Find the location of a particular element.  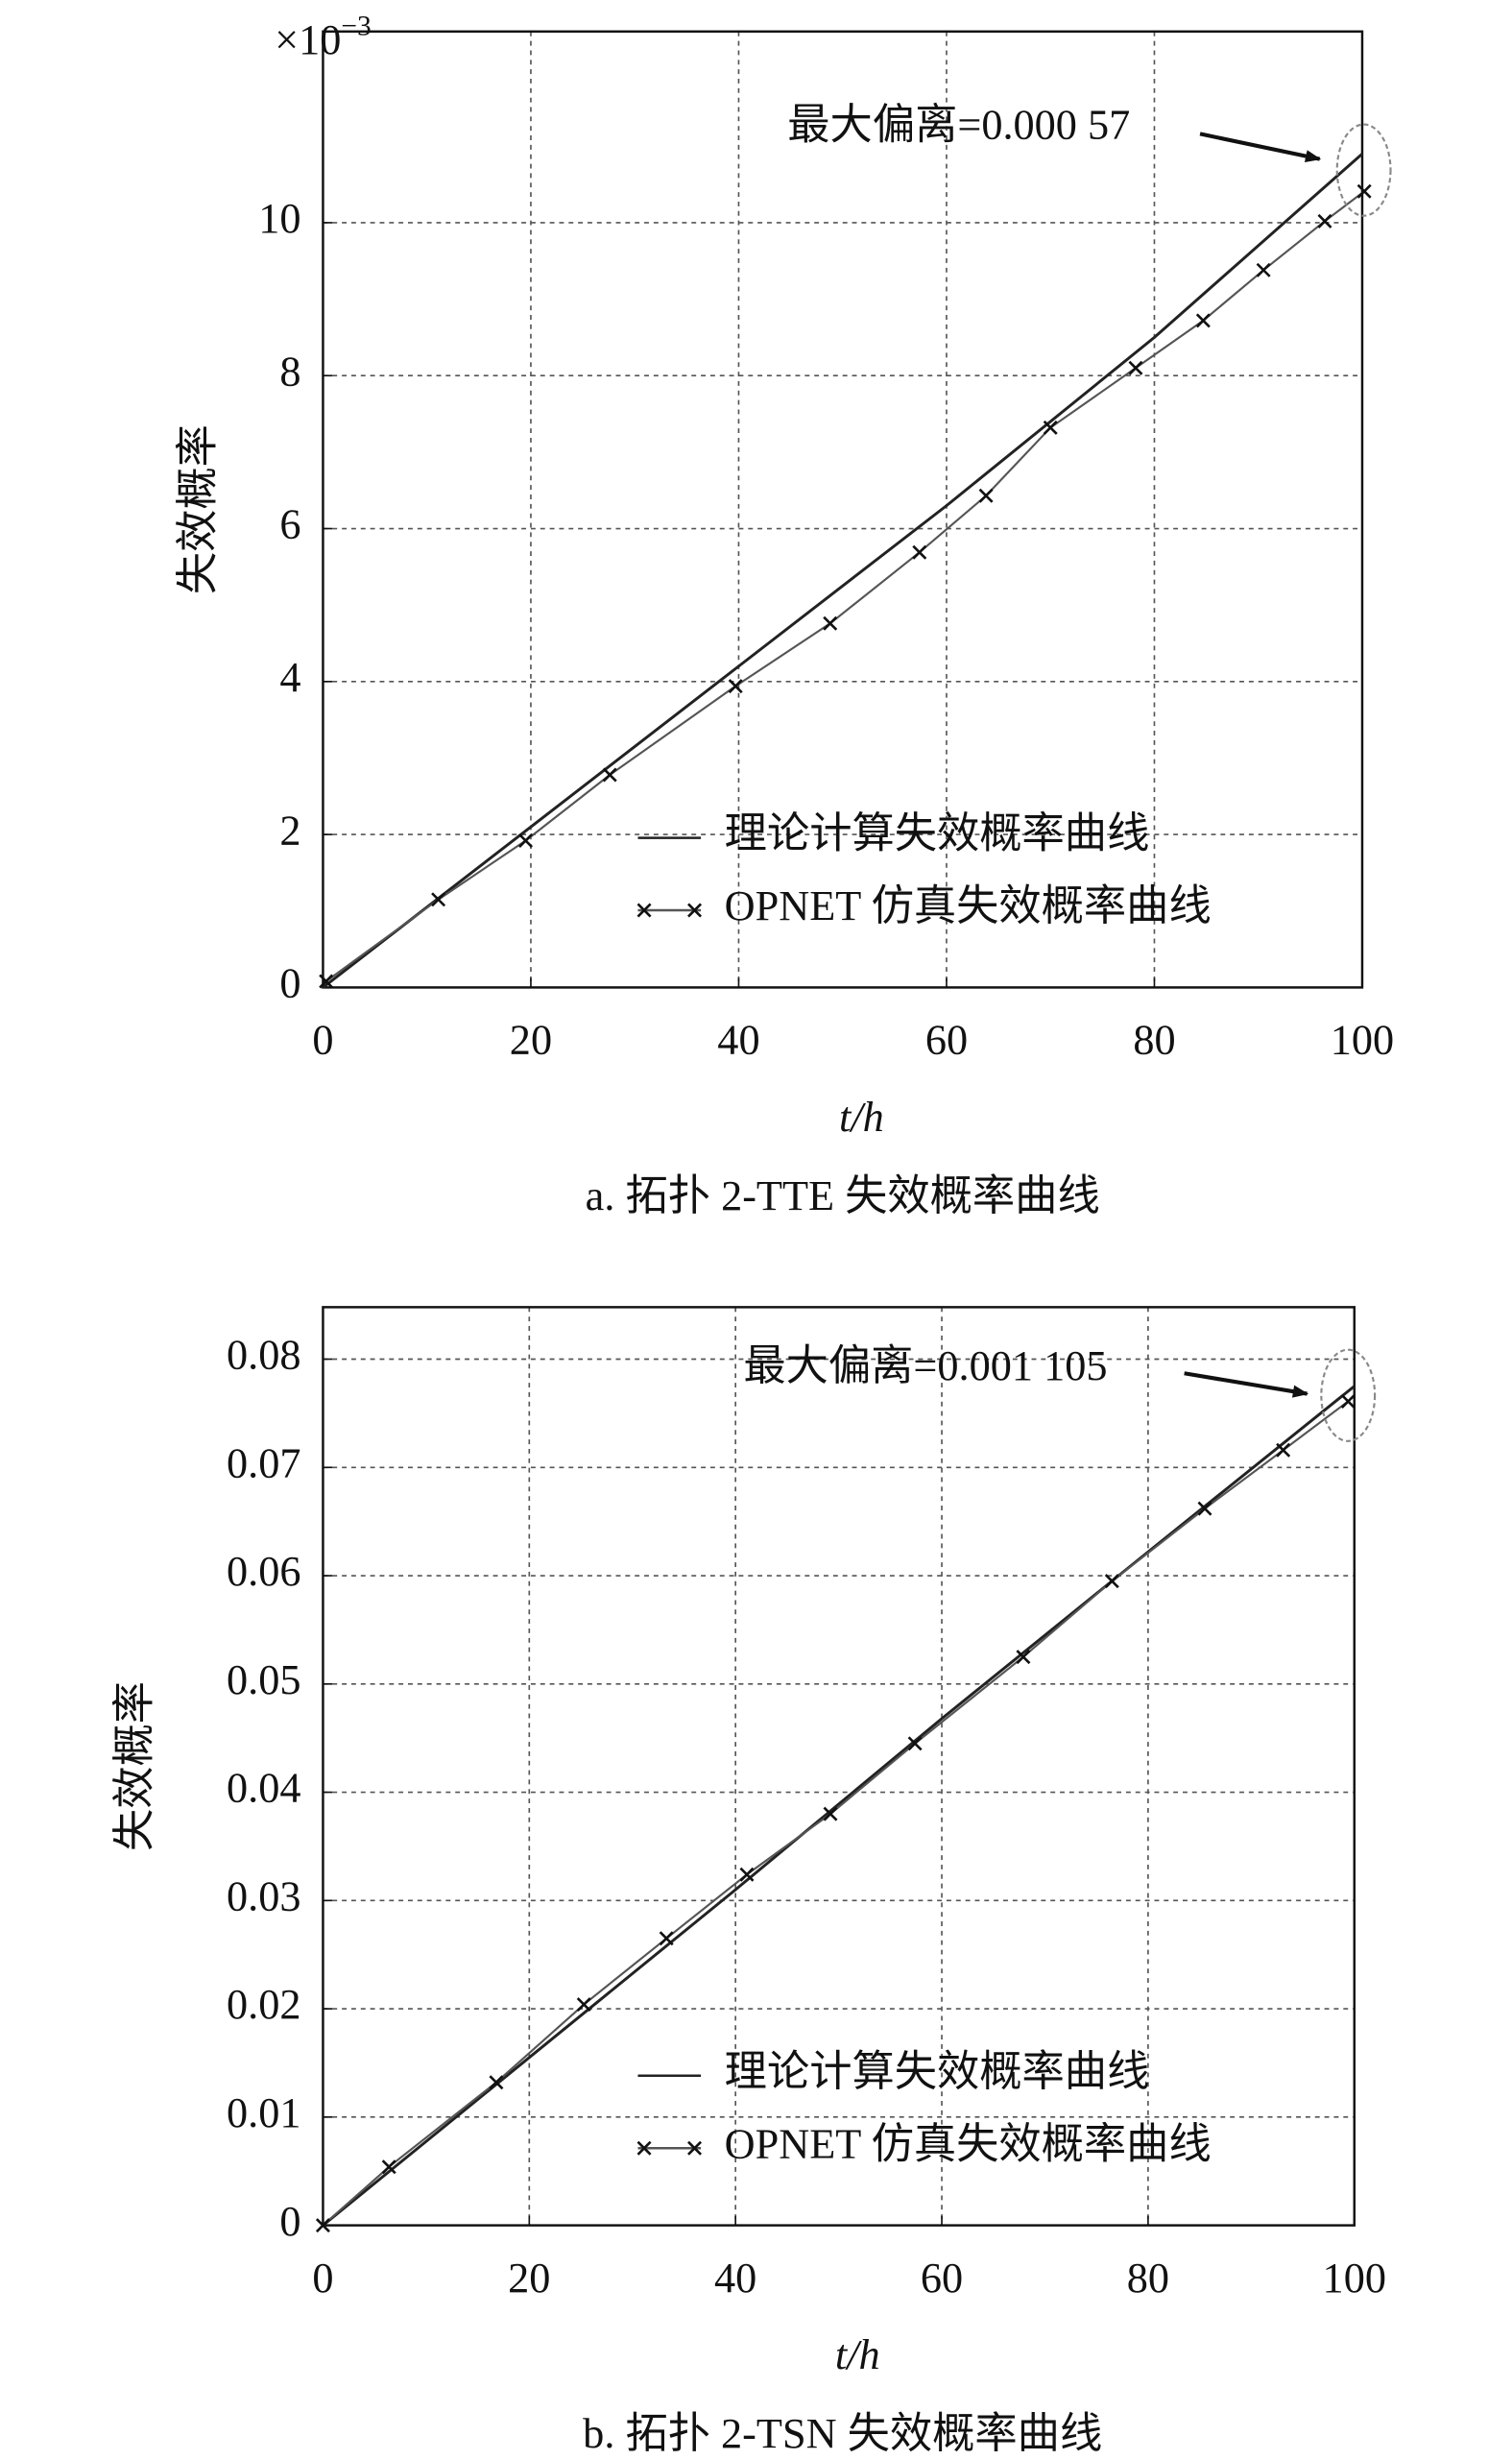

y-tick-label: 0.01 is located at coordinates (263, 2112).